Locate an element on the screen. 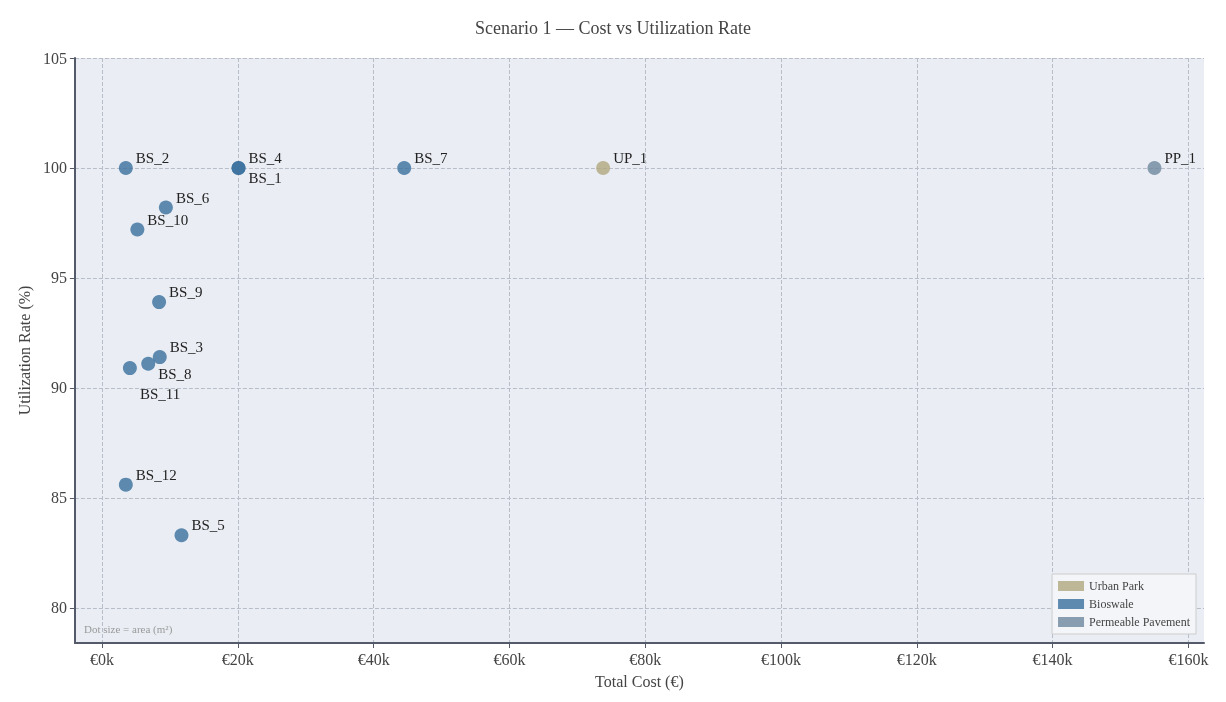 This screenshot has width=1226, height=702. annotation: BS_2 is located at coordinates (152, 157).